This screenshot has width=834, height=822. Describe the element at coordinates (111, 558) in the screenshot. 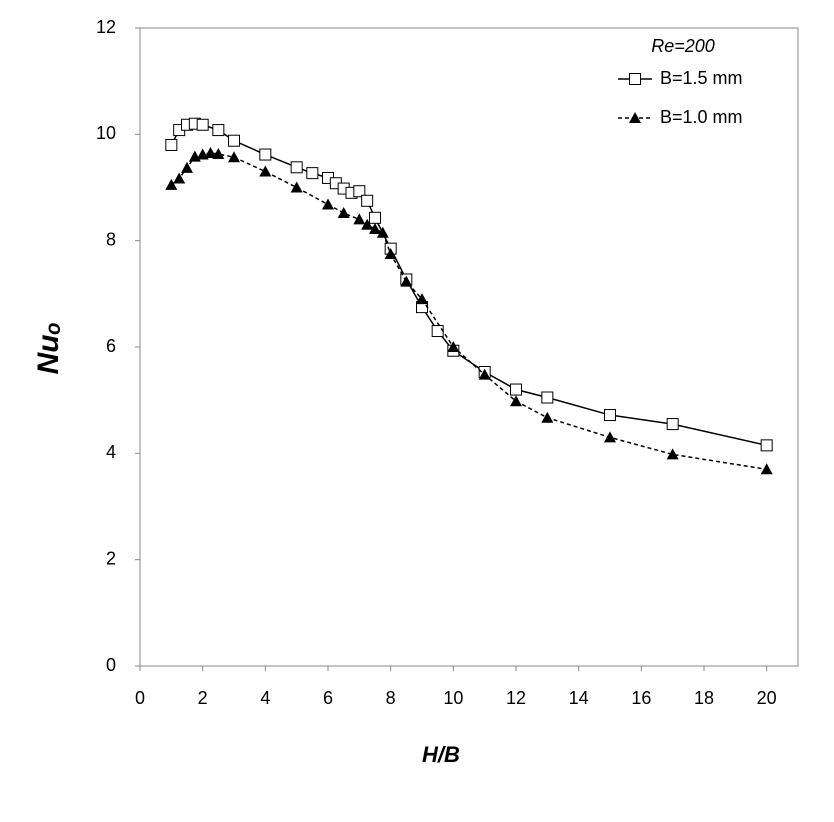

I see `y-tick-label: 2` at that location.